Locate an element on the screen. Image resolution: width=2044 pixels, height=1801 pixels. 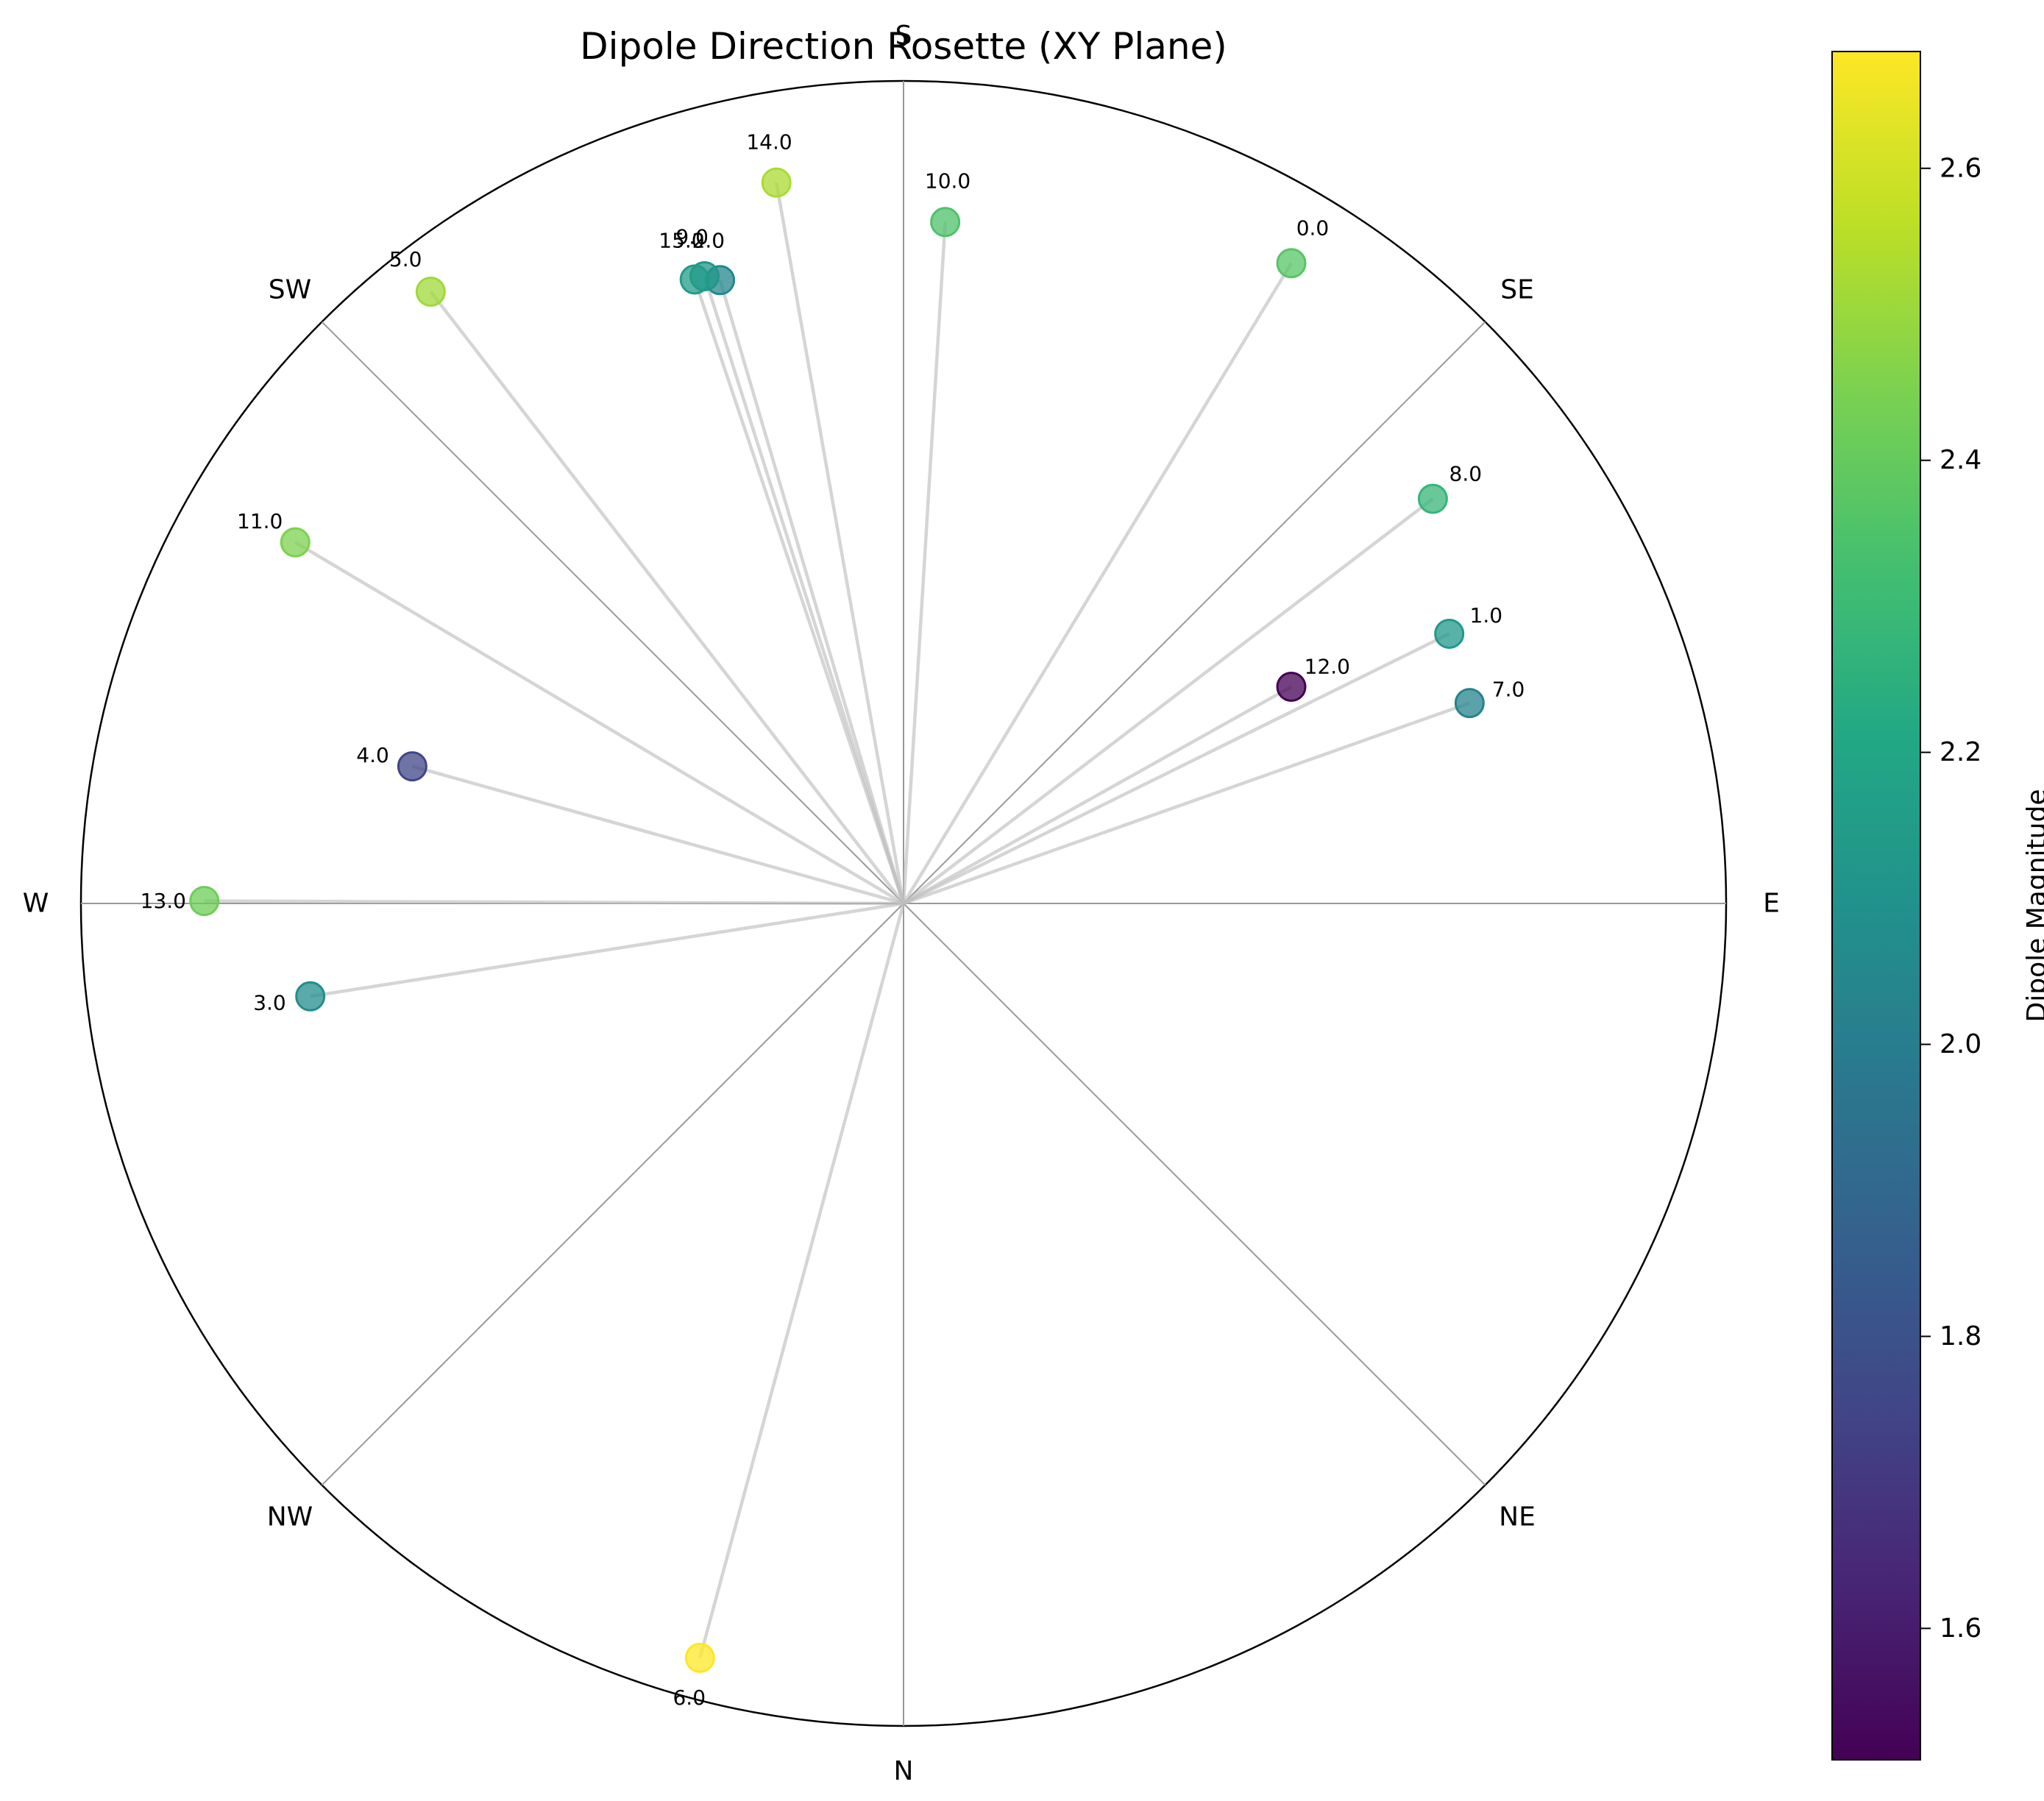
direction-label: S is located at coordinates (904, 36).